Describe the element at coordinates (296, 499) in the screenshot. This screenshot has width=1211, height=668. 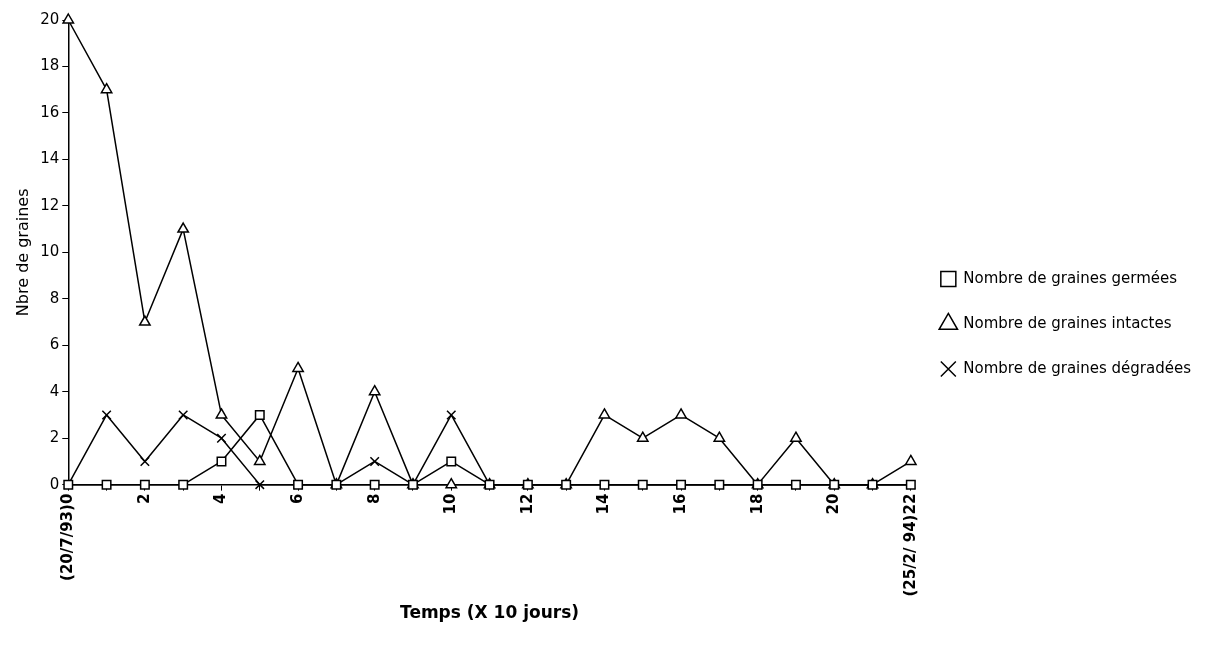
I see `x-tick-label: 6` at that location.